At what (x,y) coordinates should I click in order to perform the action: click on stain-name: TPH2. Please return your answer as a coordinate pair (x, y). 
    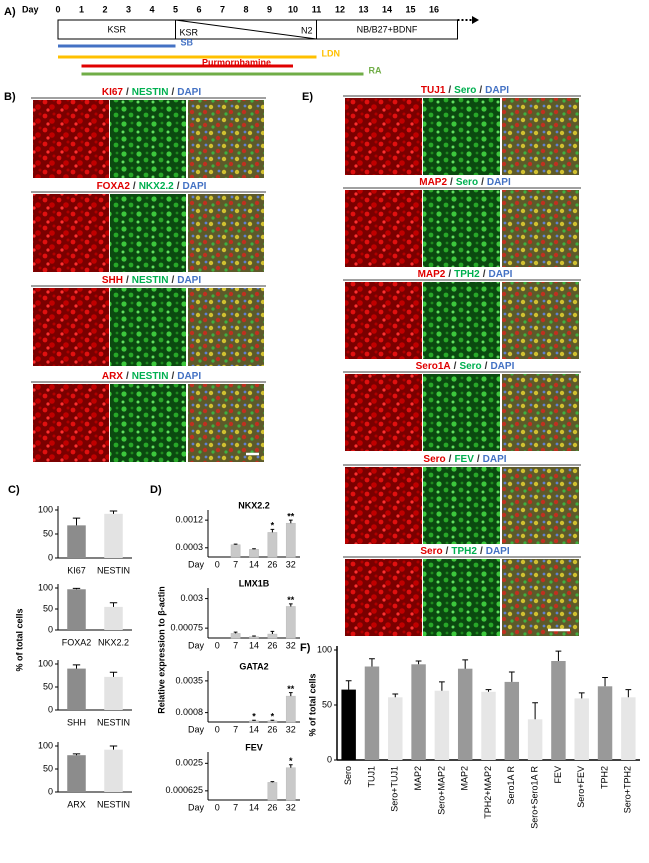
    Looking at the image, I should click on (464, 551).